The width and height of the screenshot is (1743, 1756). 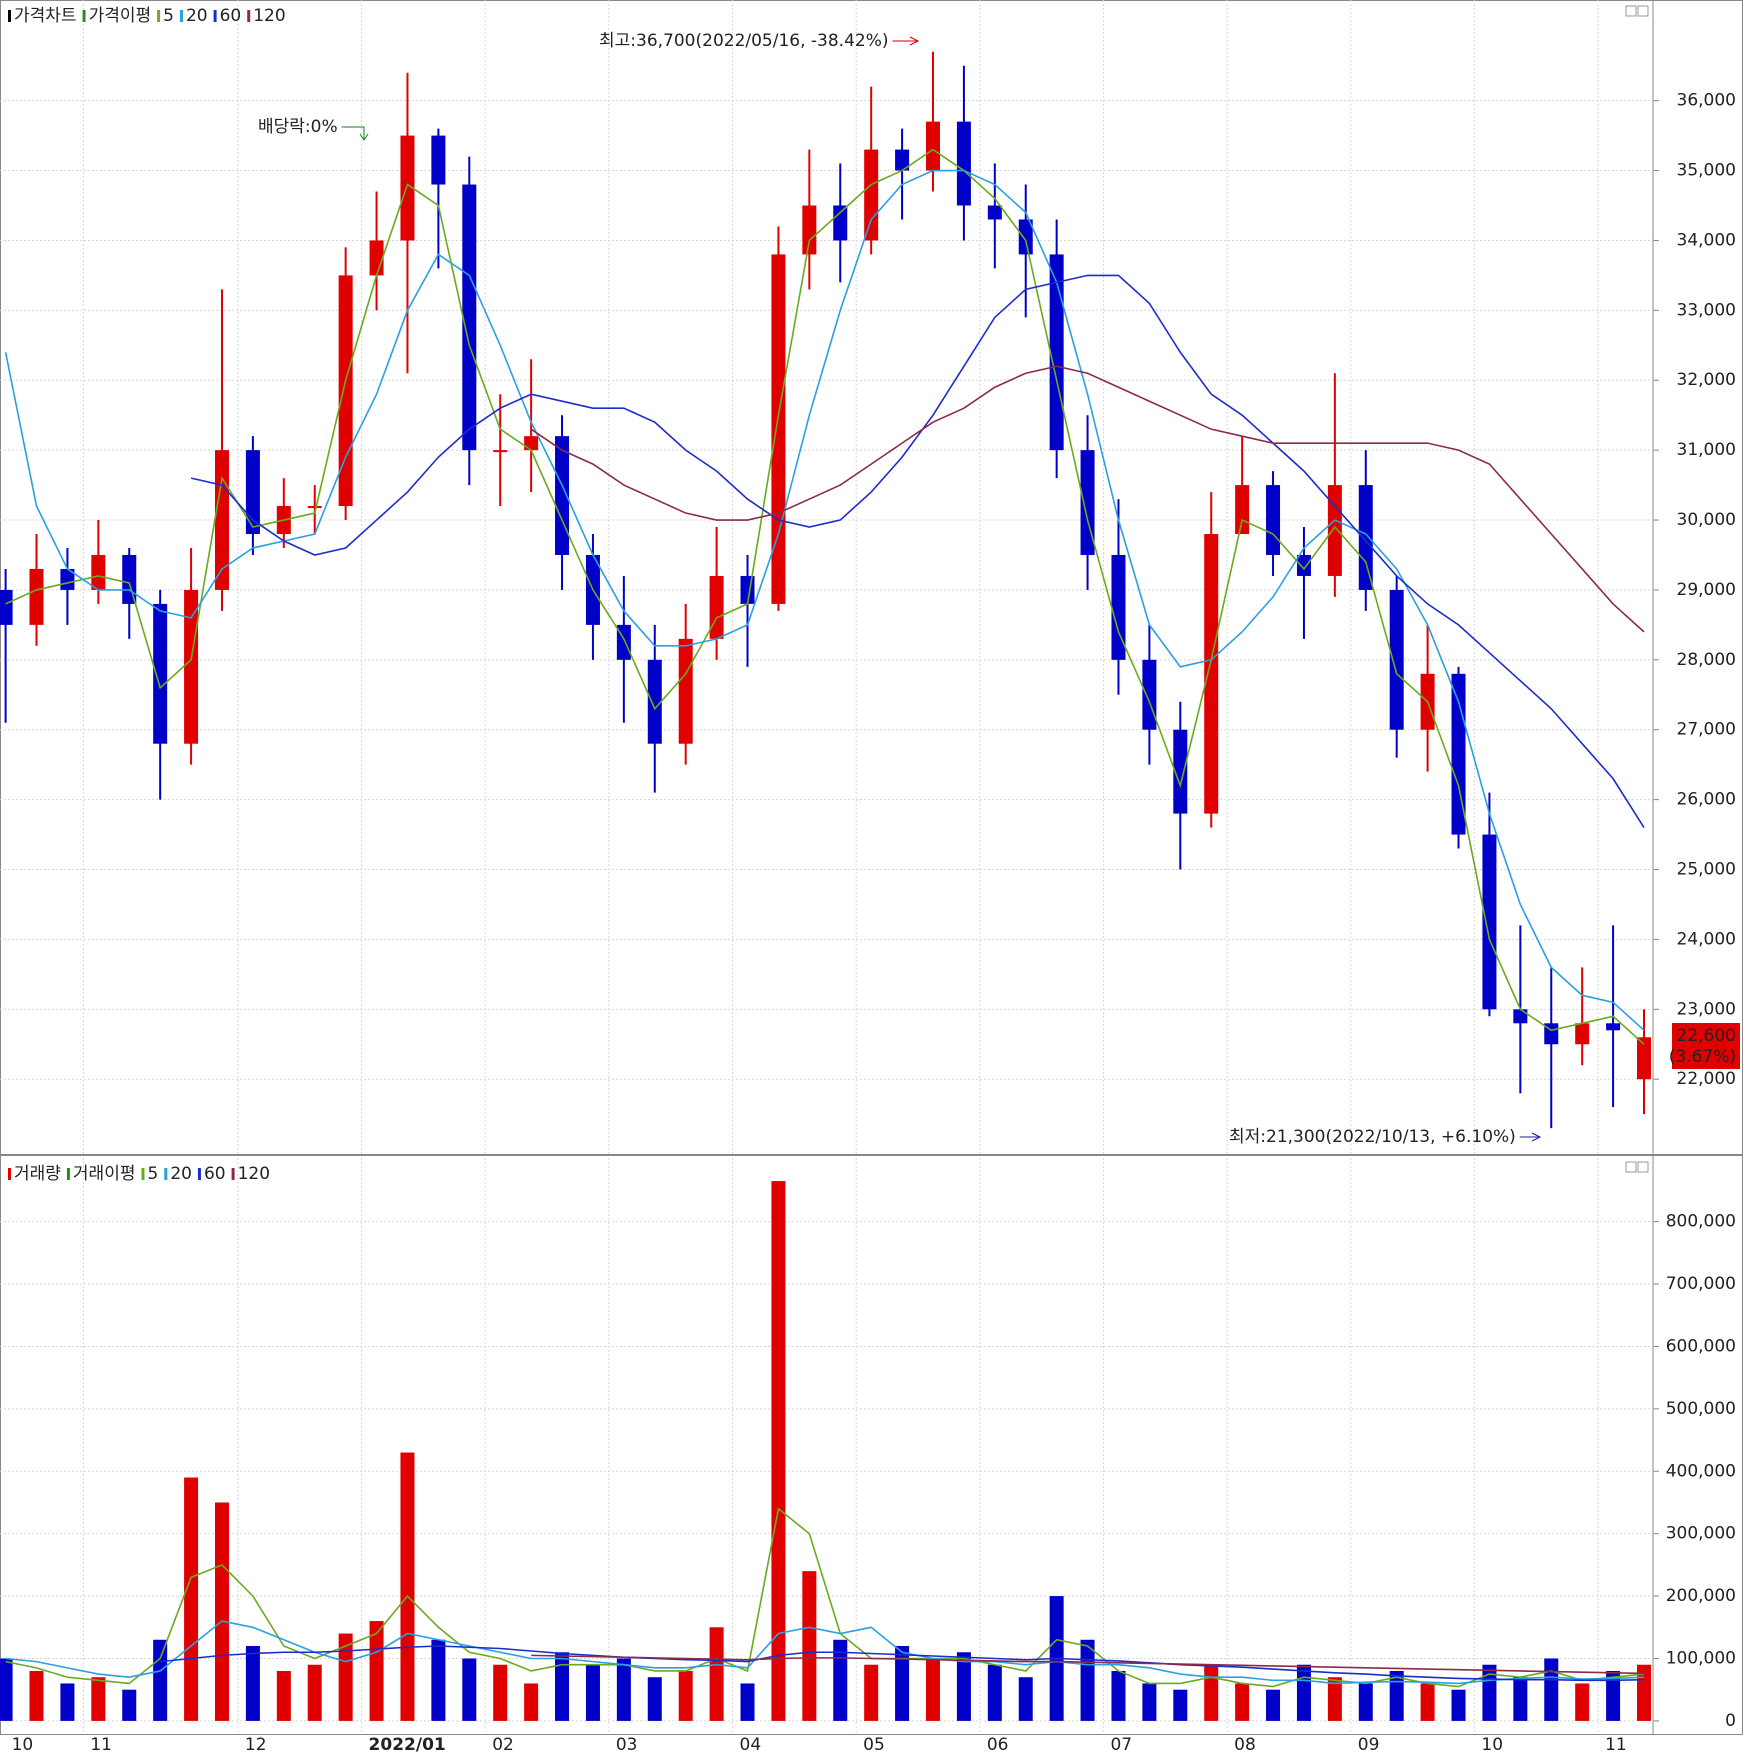 I want to click on y-tick-label: 500,000, so click(x=1701, y=1409).